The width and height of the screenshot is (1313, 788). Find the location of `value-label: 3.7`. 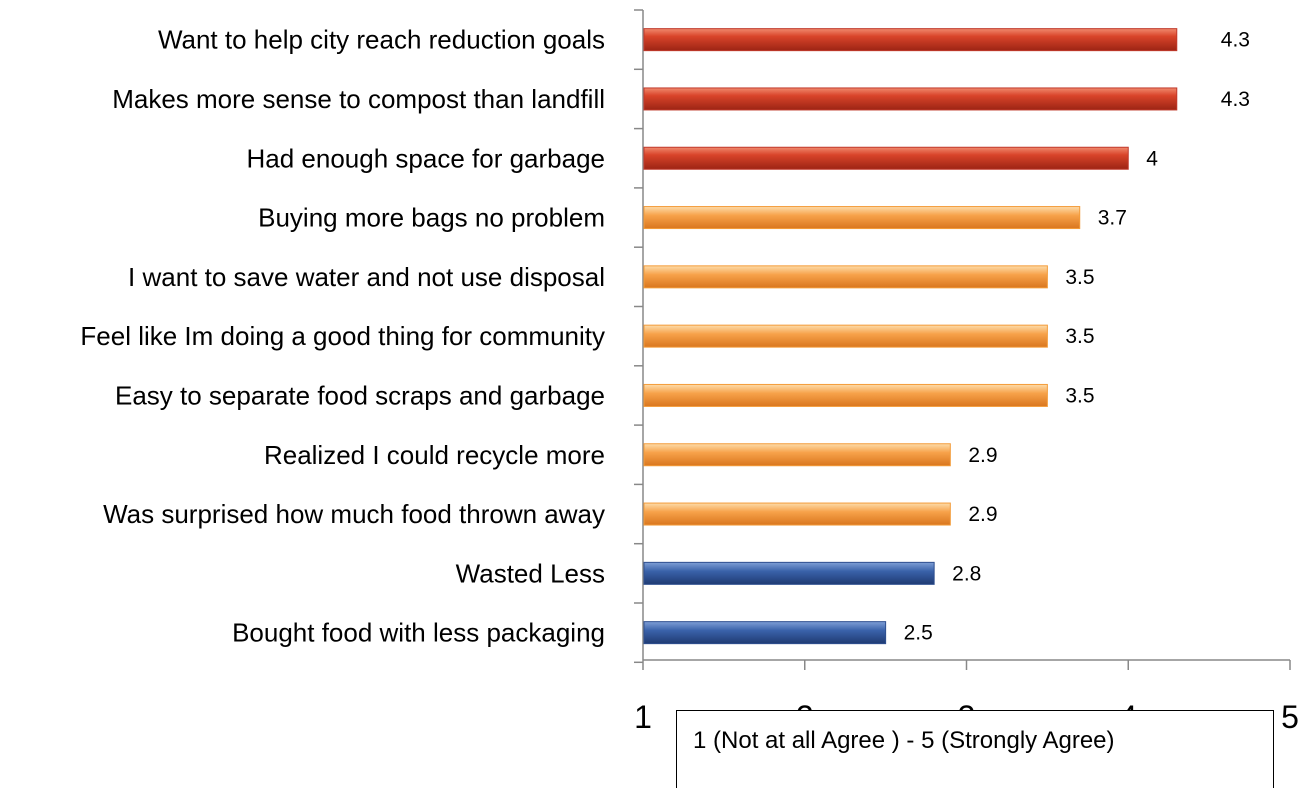

value-label: 3.7 is located at coordinates (1112, 218).